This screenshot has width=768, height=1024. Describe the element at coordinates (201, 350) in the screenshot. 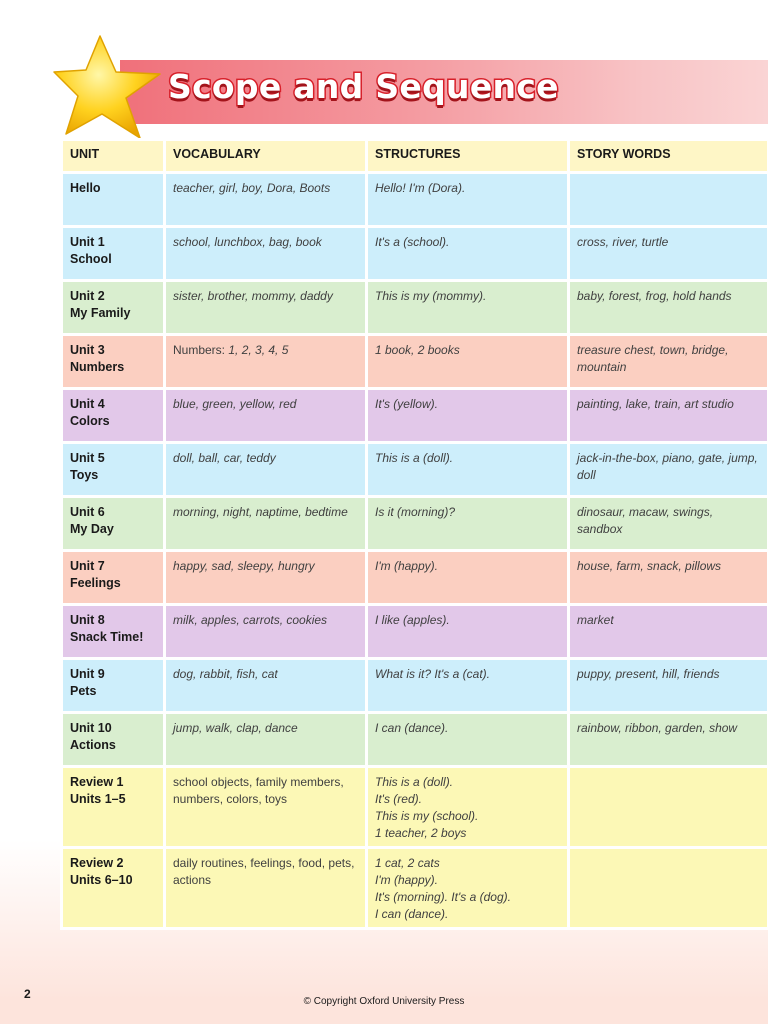

I see `vocabulary-prefix: Numbers:` at that location.